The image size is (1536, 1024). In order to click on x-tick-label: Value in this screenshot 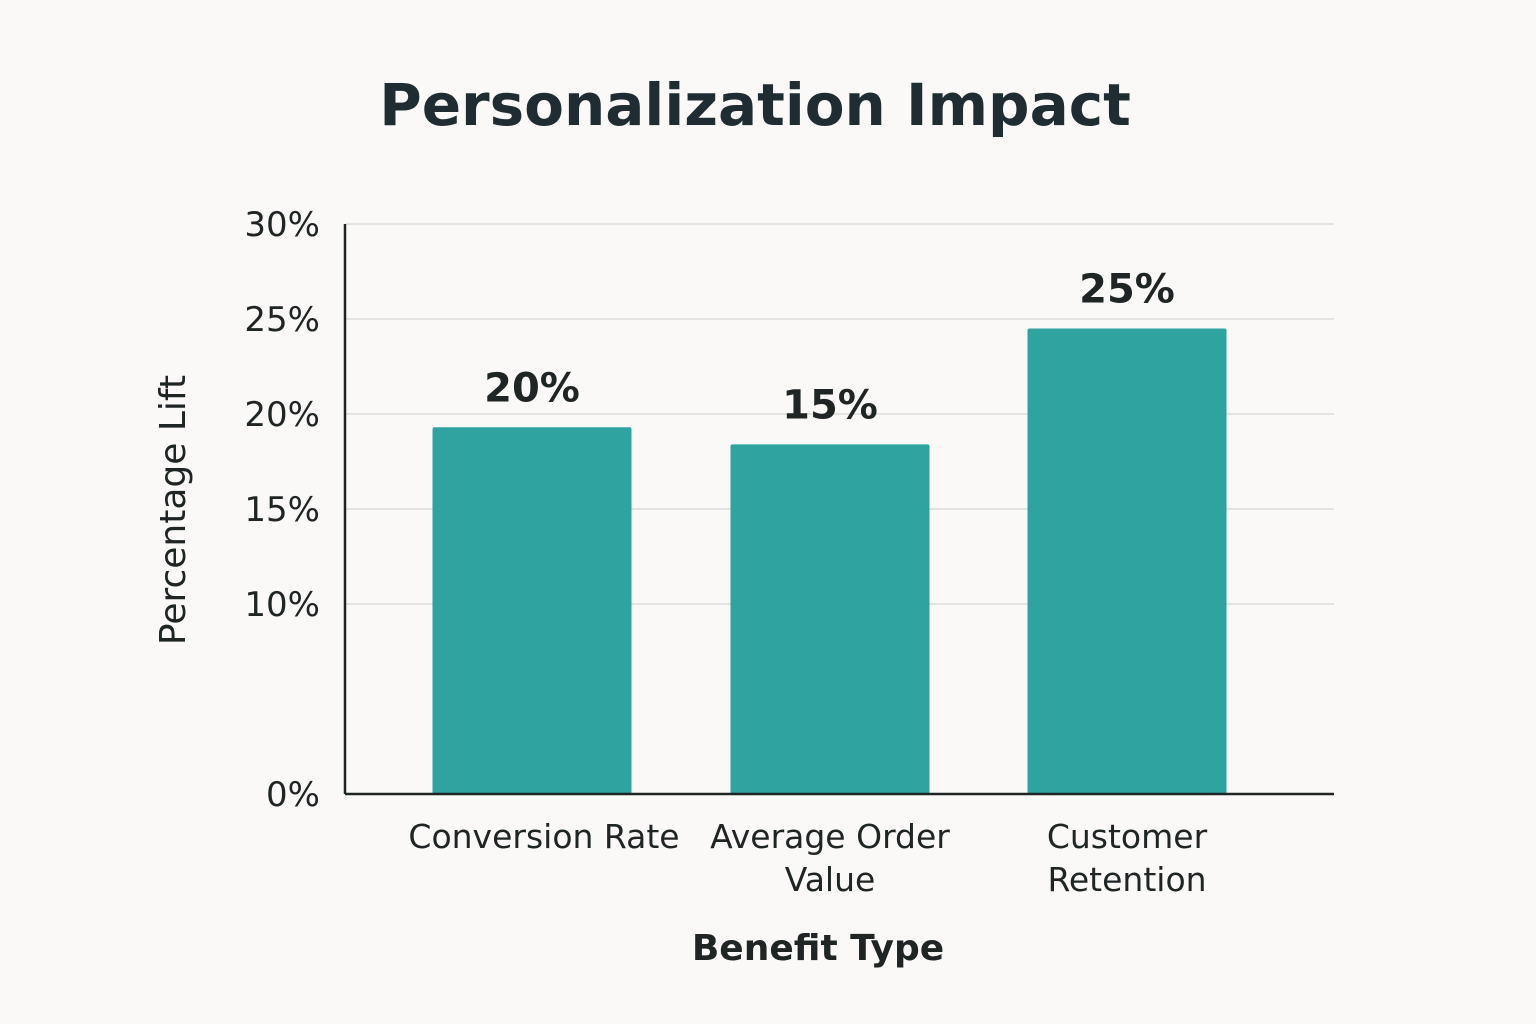, I will do `click(830, 879)`.